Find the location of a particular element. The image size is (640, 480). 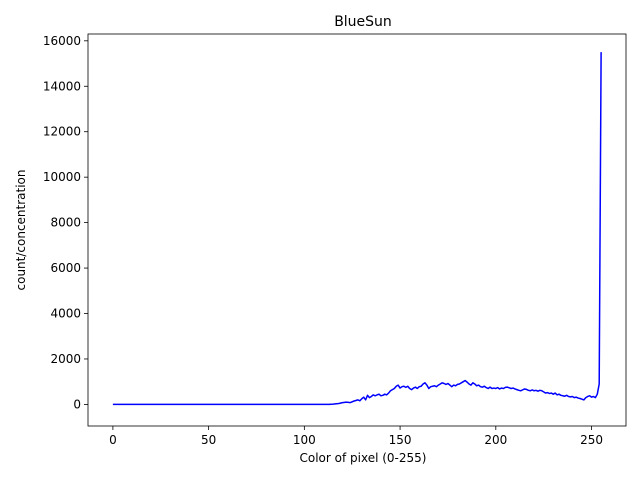

x-axis-label: Color of pixel (0-255) is located at coordinates (363, 458).